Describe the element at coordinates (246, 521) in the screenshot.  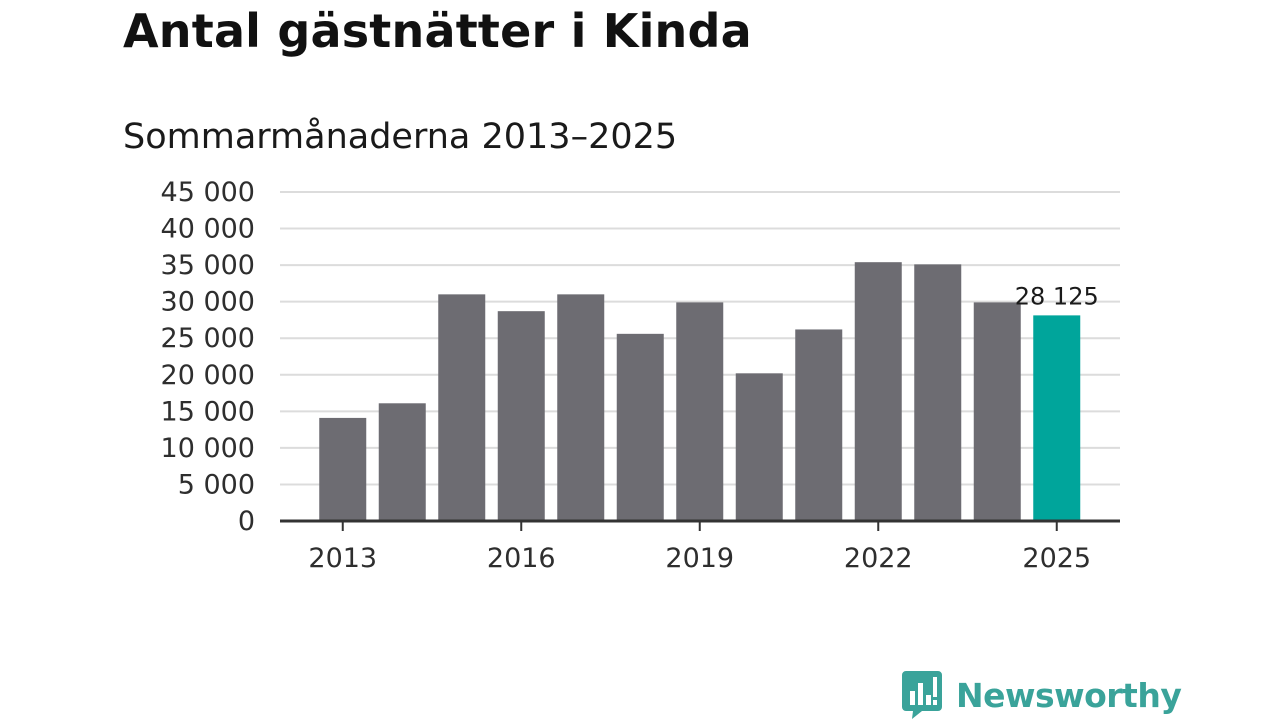
I see `y-tick-label: 0` at that location.